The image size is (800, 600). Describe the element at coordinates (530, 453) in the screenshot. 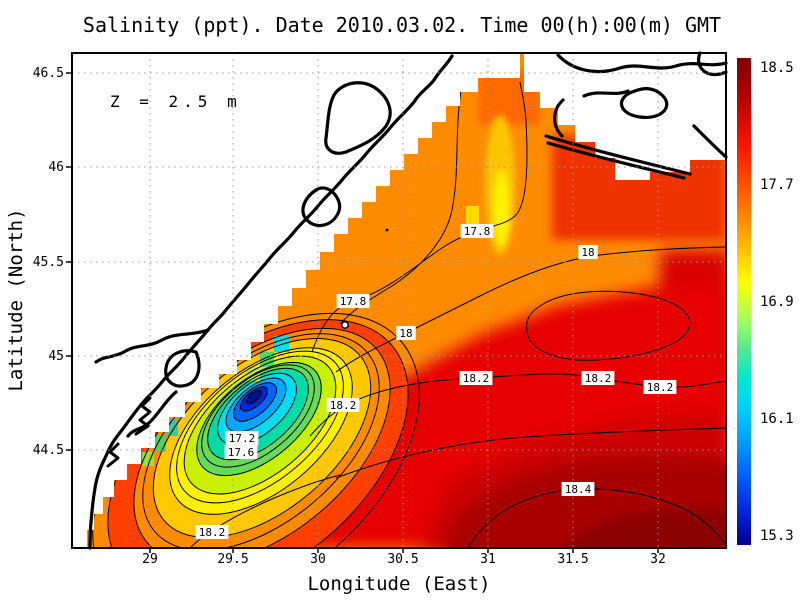

I see `contour-18.2b` at that location.